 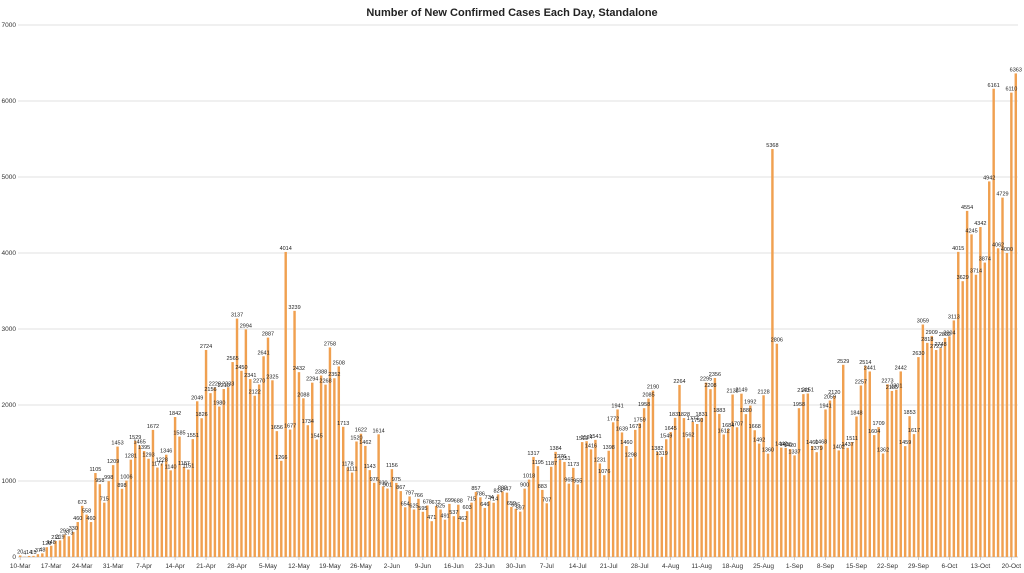 I want to click on data-label: 462, so click(x=462, y=519).